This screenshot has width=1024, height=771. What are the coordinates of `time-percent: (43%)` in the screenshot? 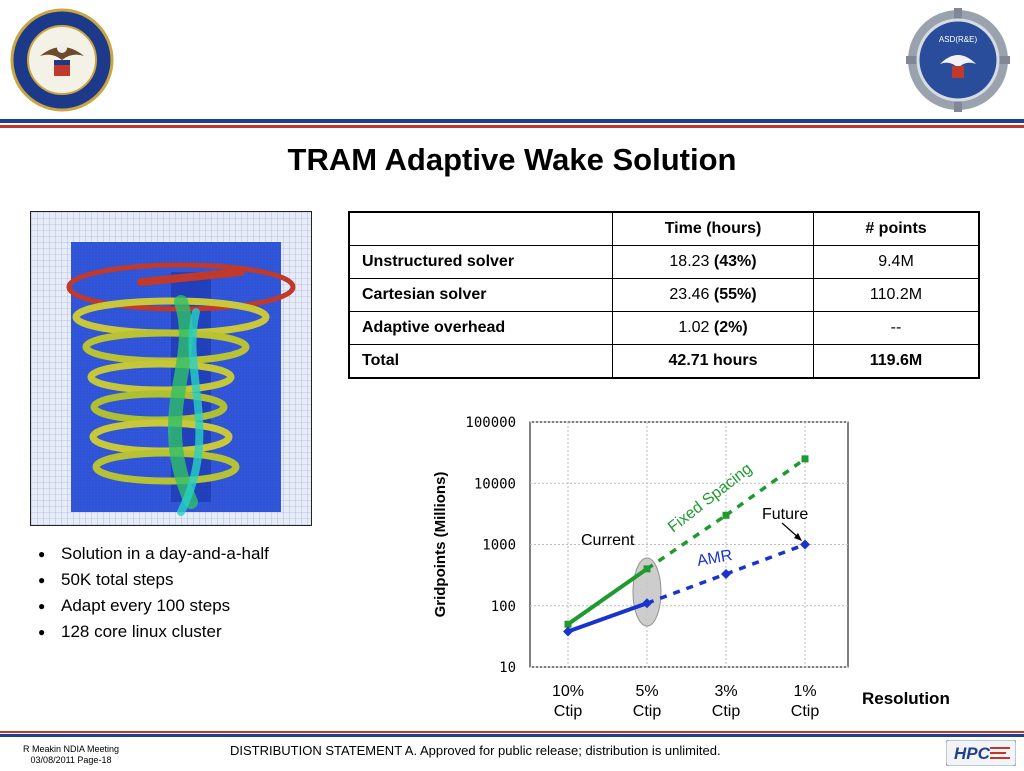 It's located at (735, 261).